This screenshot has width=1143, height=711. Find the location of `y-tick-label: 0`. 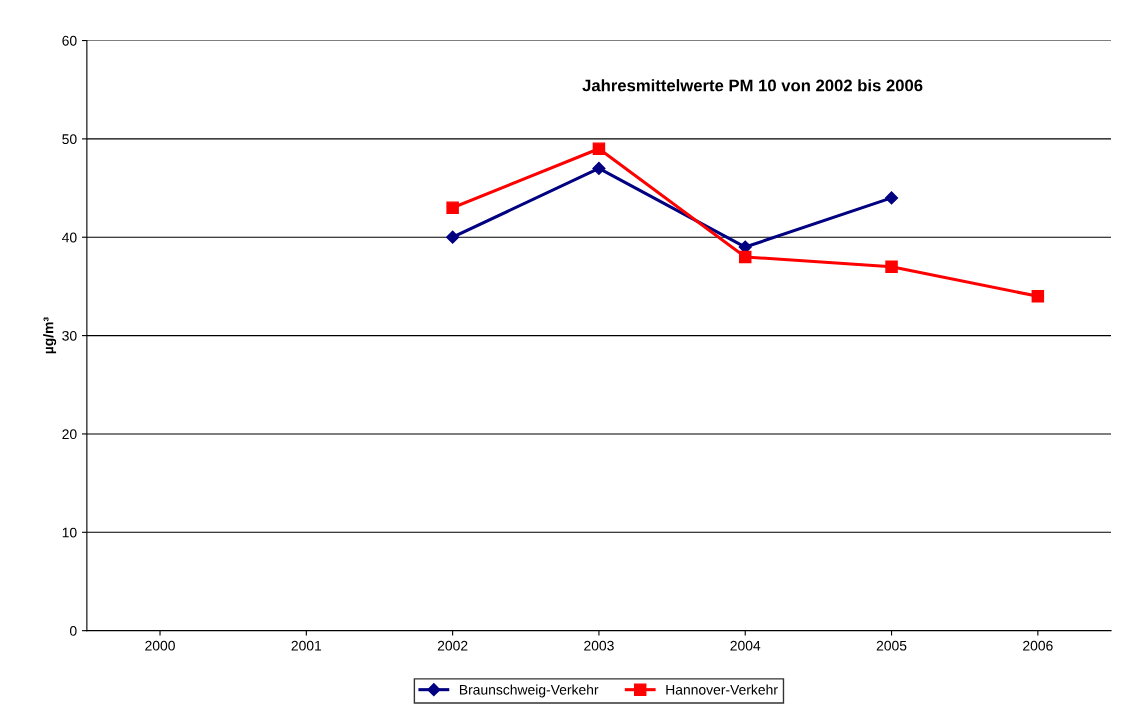

y-tick-label: 0 is located at coordinates (73, 630).